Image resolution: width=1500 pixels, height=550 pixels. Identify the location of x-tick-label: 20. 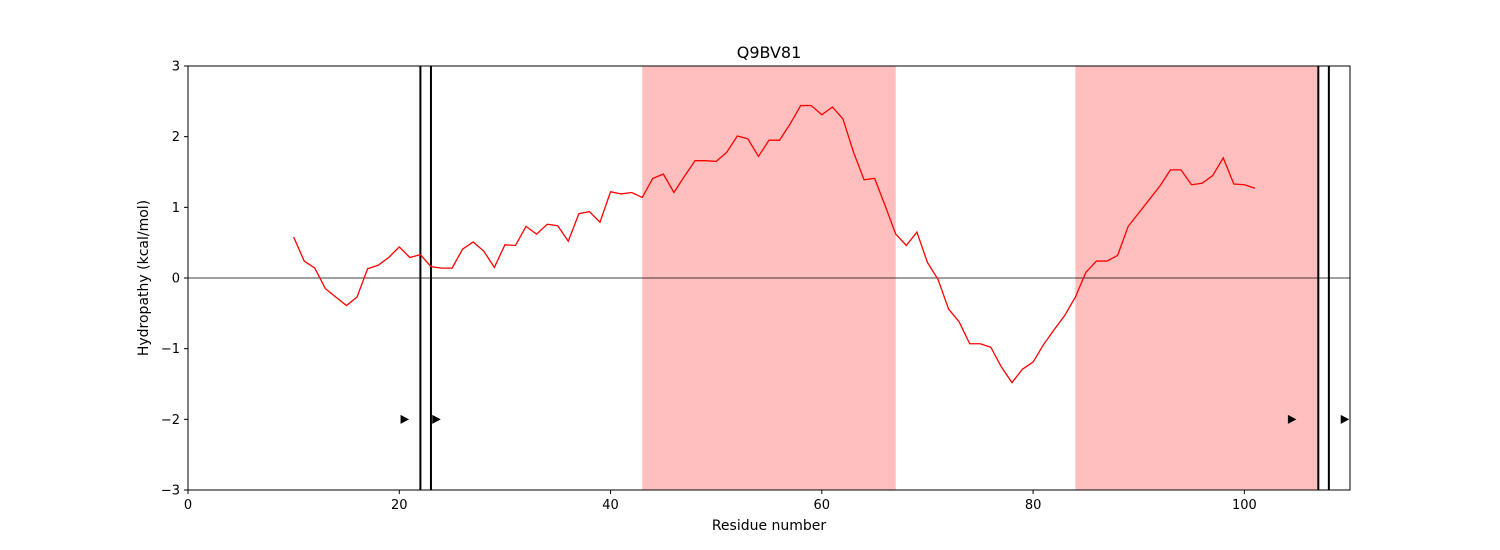
(399, 505).